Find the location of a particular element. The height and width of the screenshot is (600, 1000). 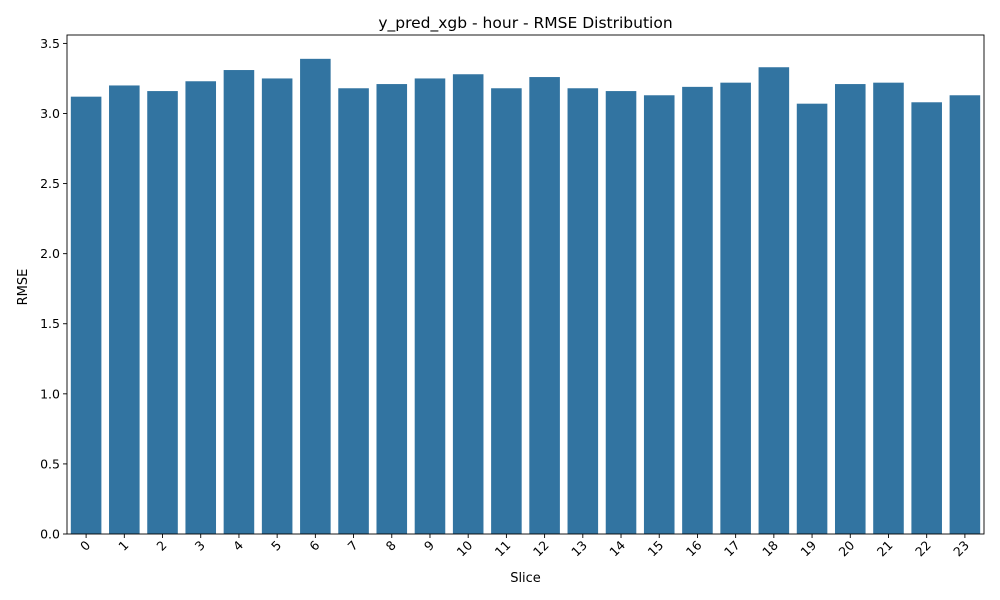

x-tick-label: 9 is located at coordinates (429, 545).